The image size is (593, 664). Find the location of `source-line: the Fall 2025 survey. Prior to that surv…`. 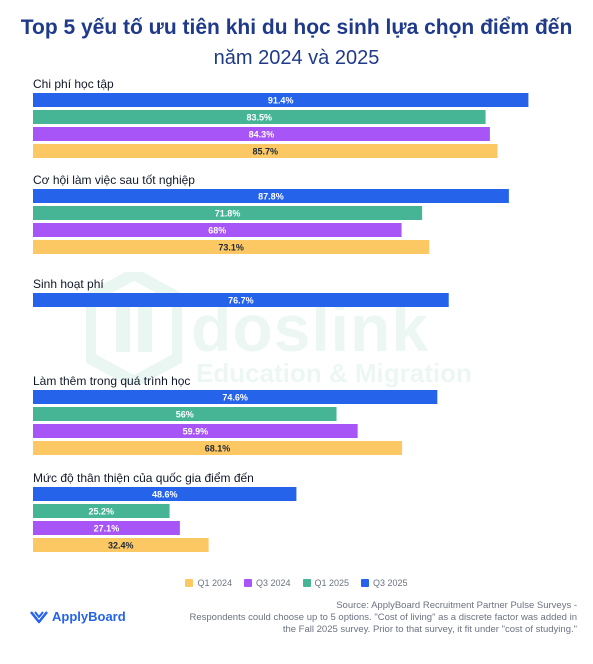

source-line: the Fall 2025 survey. Prior to that surv… is located at coordinates (429, 629).